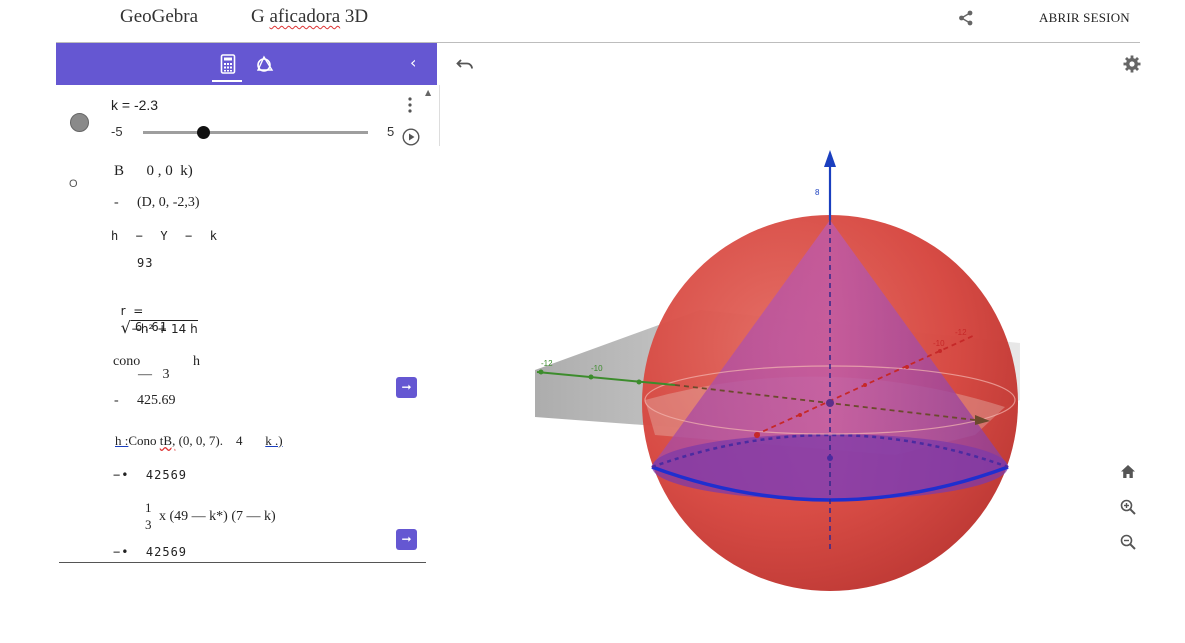 This screenshot has height=643, width=1185. What do you see at coordinates (227, 81) in the screenshot?
I see `active-tab-indicator` at bounding box center [227, 81].